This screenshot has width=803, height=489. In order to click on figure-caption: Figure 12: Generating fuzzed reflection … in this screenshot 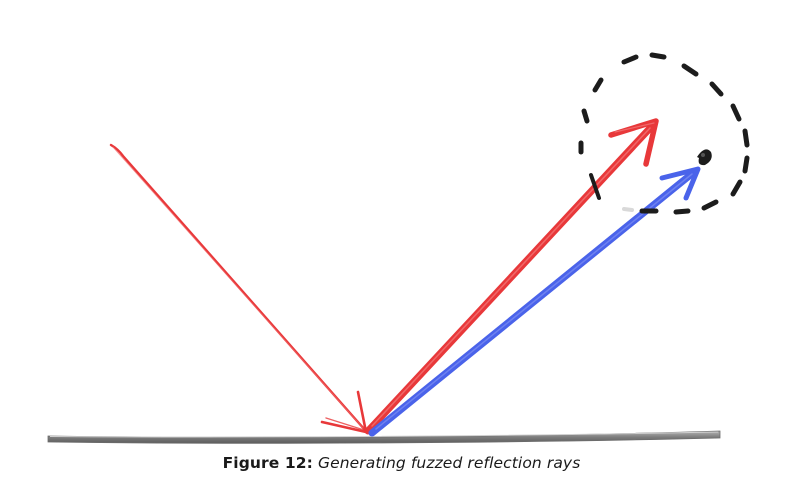, I will do `click(401, 463)`.